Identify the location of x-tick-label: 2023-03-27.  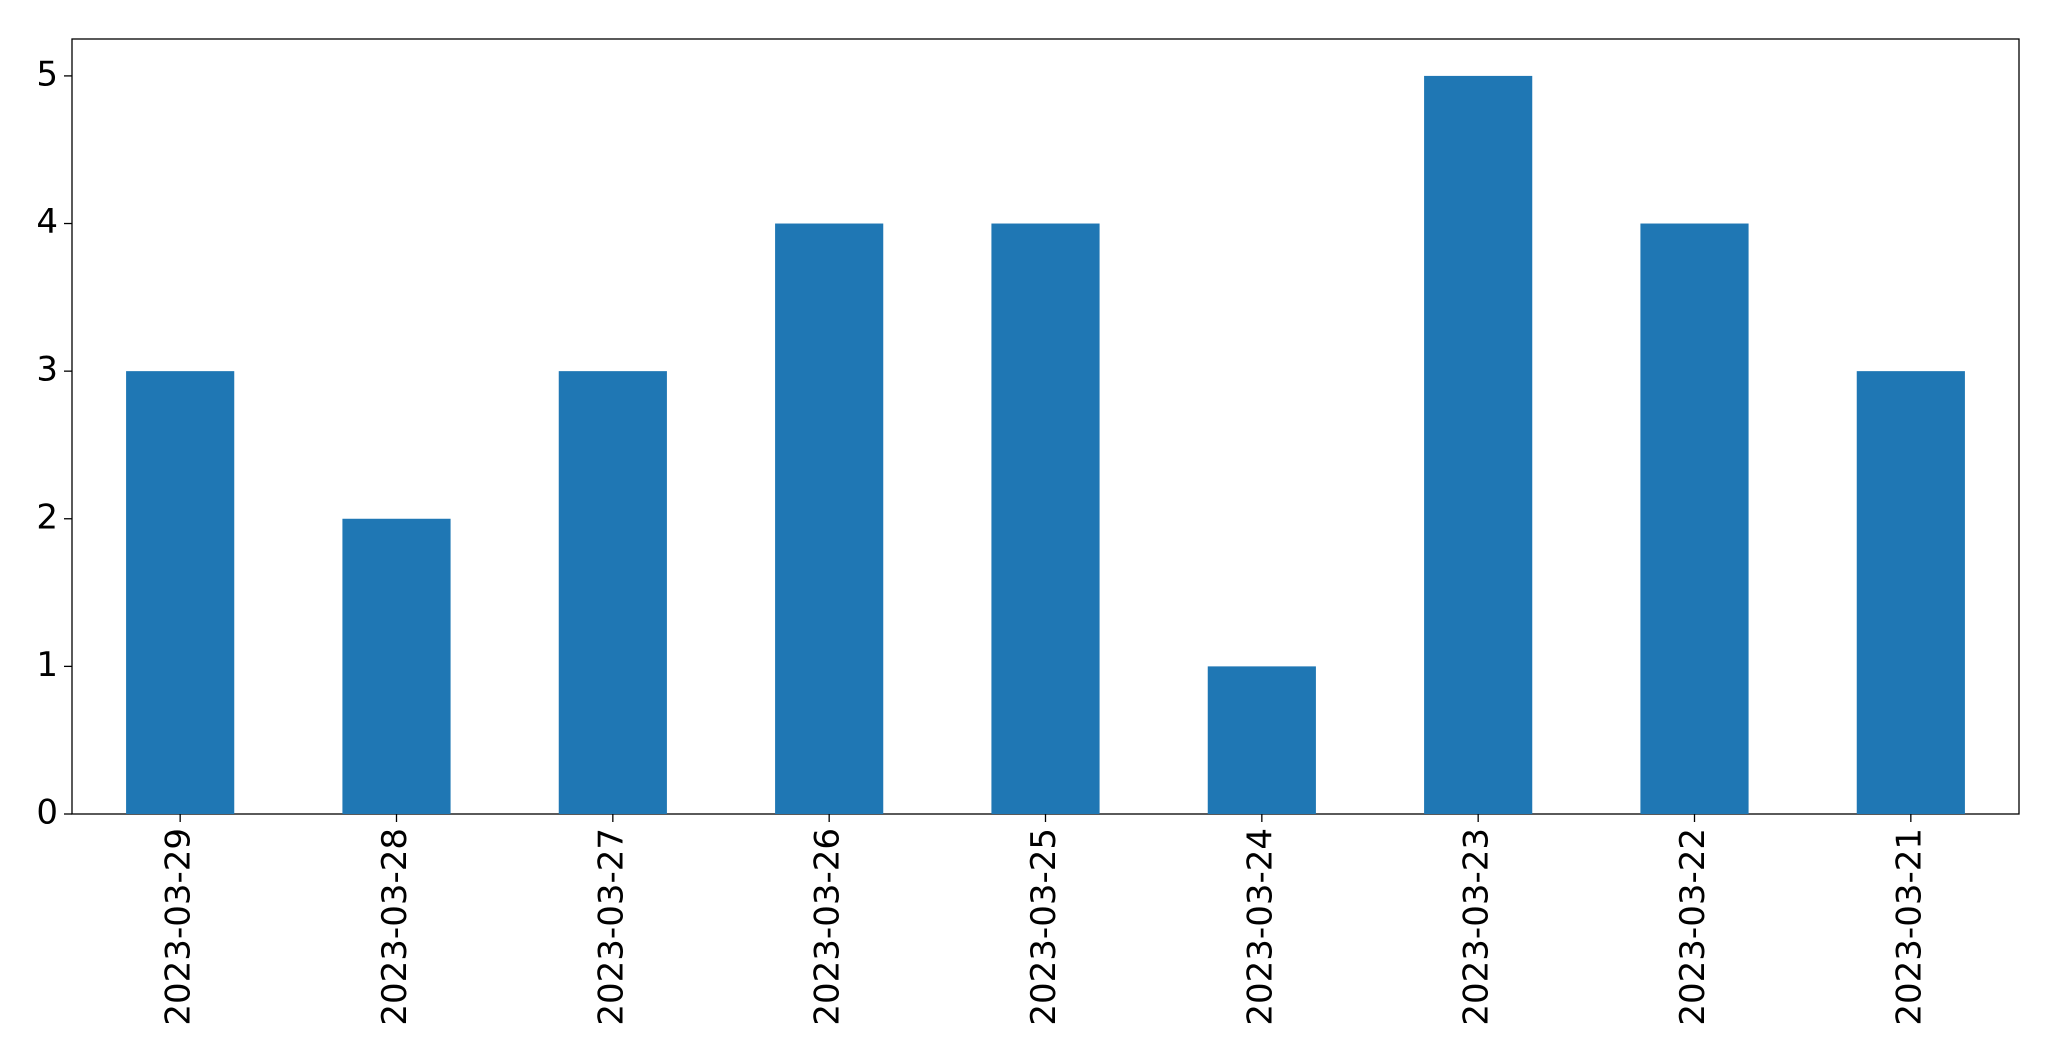
(611, 927).